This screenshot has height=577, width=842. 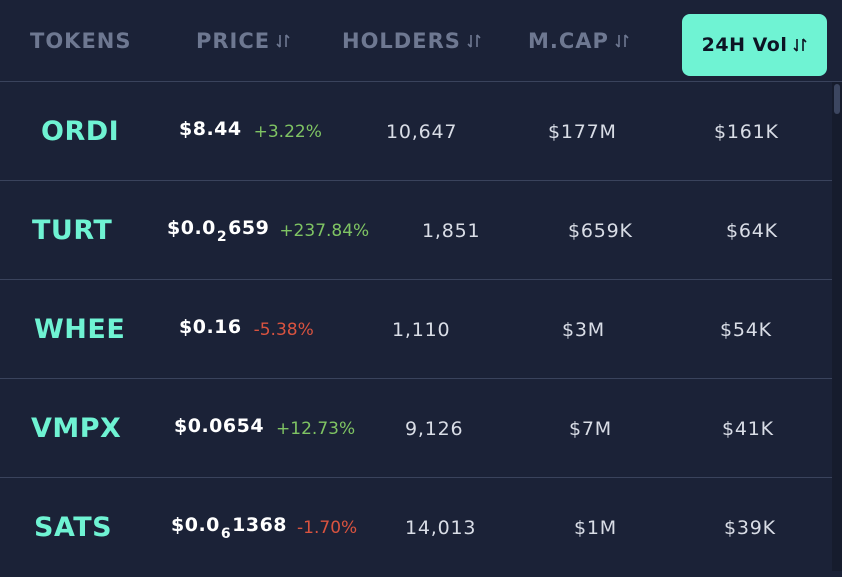 I want to click on holders-count: 10,647, so click(x=422, y=131).